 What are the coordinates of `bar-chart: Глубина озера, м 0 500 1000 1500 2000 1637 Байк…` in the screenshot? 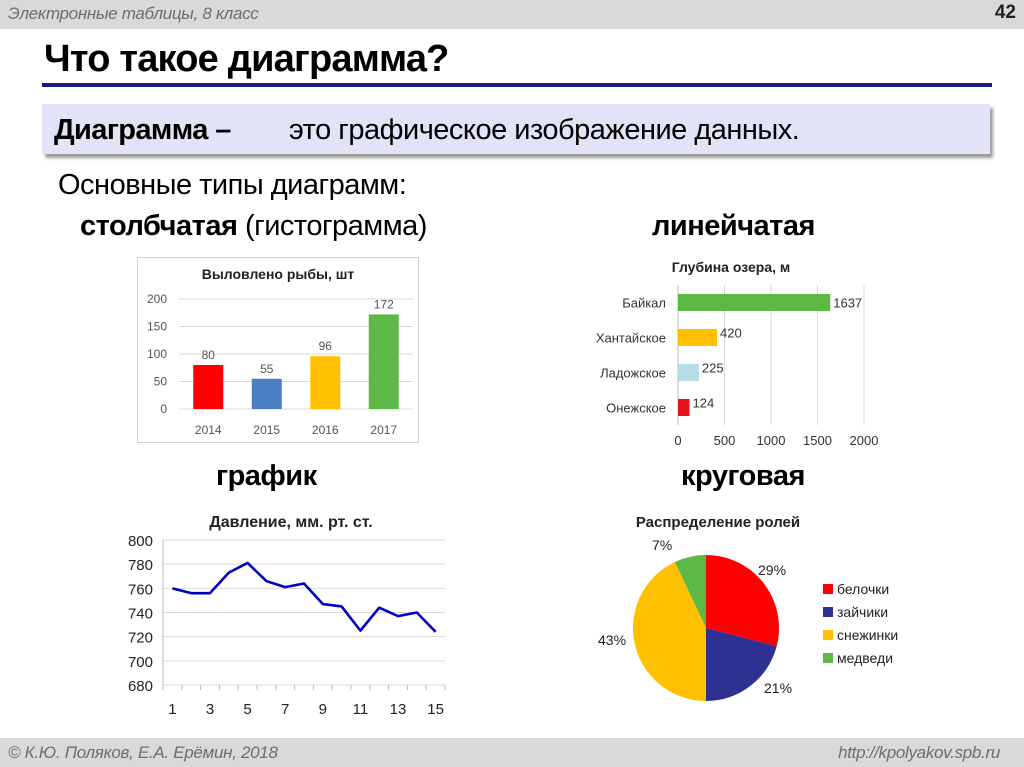 It's located at (735, 353).